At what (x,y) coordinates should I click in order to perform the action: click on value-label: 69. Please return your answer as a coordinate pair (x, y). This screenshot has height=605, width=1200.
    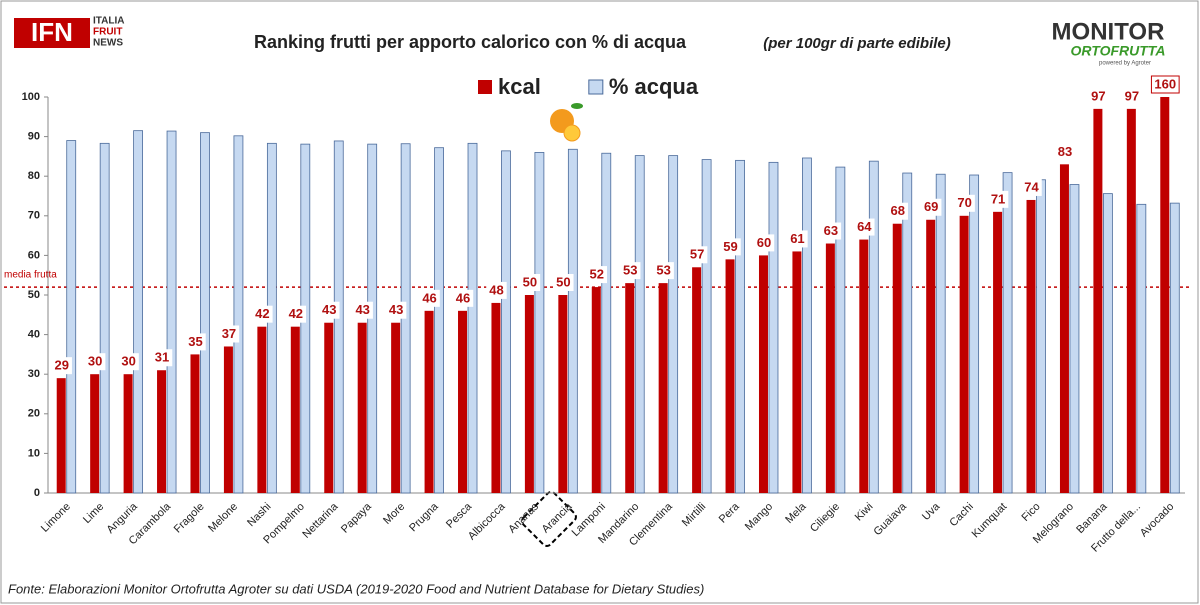
    Looking at the image, I should click on (931, 206).